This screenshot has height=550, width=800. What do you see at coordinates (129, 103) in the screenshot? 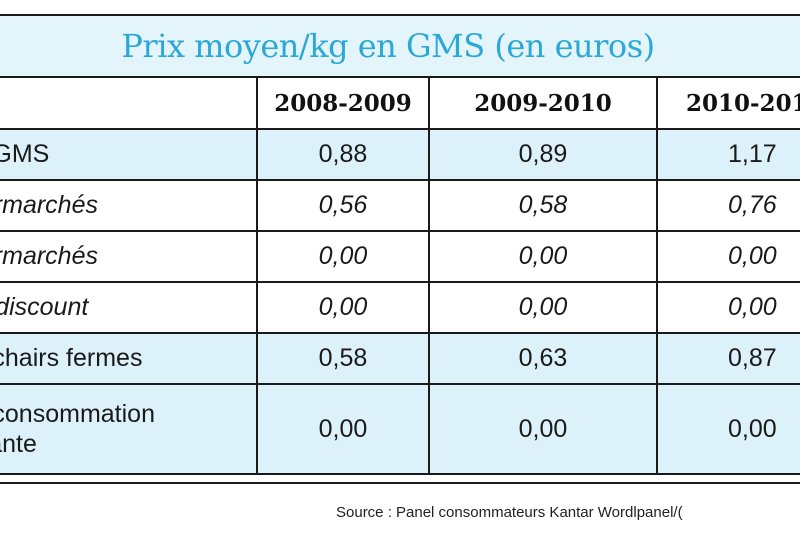
I see `header-empty` at bounding box center [129, 103].